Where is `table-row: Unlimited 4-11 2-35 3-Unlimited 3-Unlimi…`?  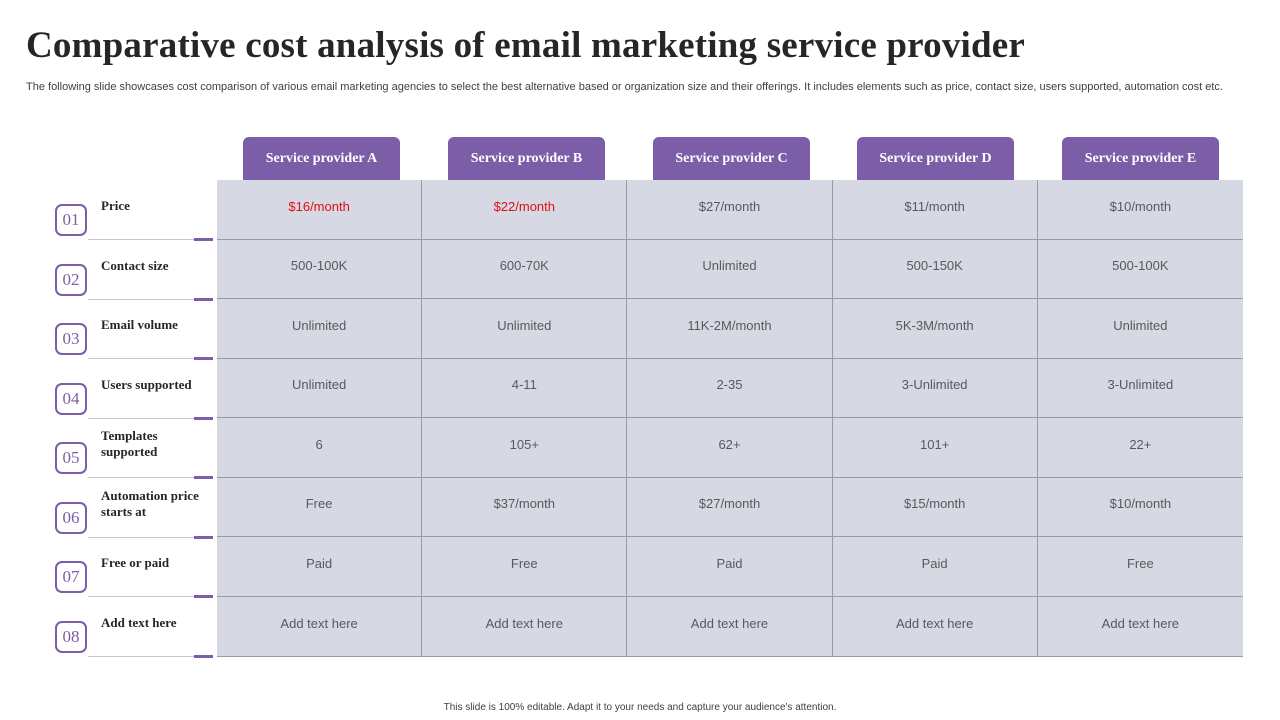 table-row: Unlimited 4-11 2-35 3-Unlimited 3-Unlimi… is located at coordinates (730, 388).